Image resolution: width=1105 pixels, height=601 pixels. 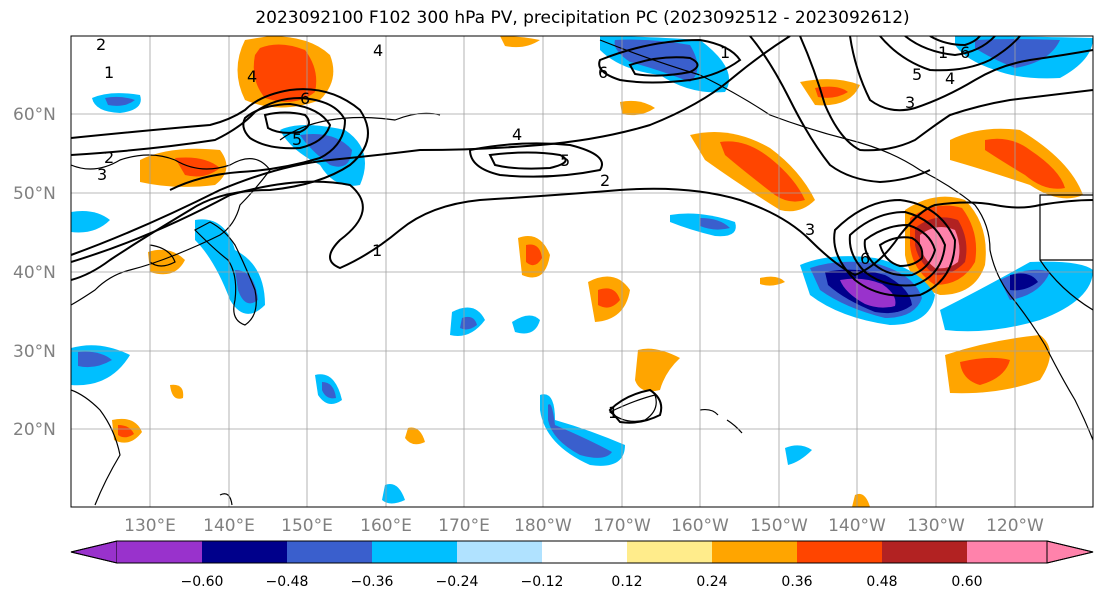 I want to click on lat-label-60: 60°N, so click(x=34, y=115).